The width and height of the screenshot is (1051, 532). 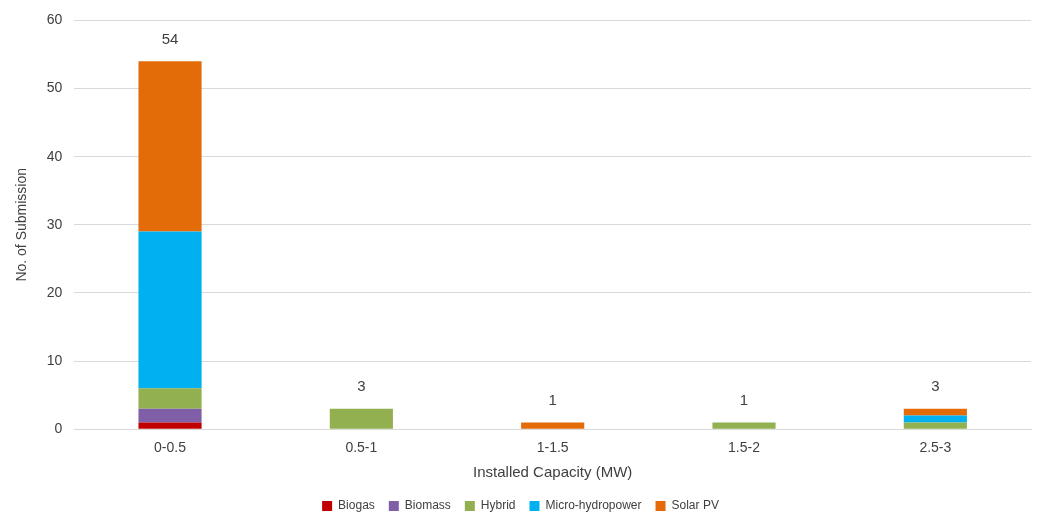 What do you see at coordinates (552, 447) in the screenshot?
I see `x-tick-label: 1-1.5` at bounding box center [552, 447].